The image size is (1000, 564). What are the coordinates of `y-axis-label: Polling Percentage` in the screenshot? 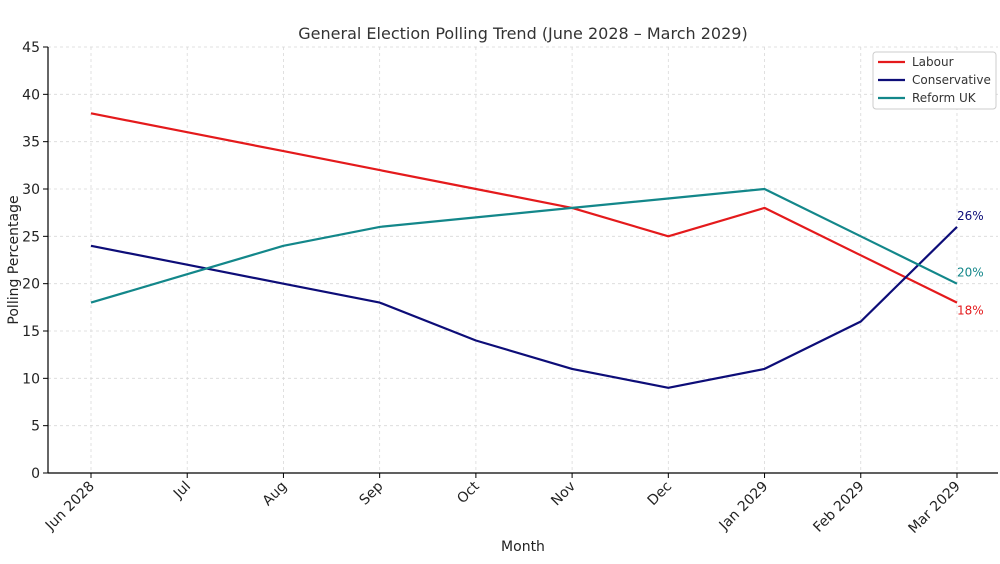 It's located at (14, 259).